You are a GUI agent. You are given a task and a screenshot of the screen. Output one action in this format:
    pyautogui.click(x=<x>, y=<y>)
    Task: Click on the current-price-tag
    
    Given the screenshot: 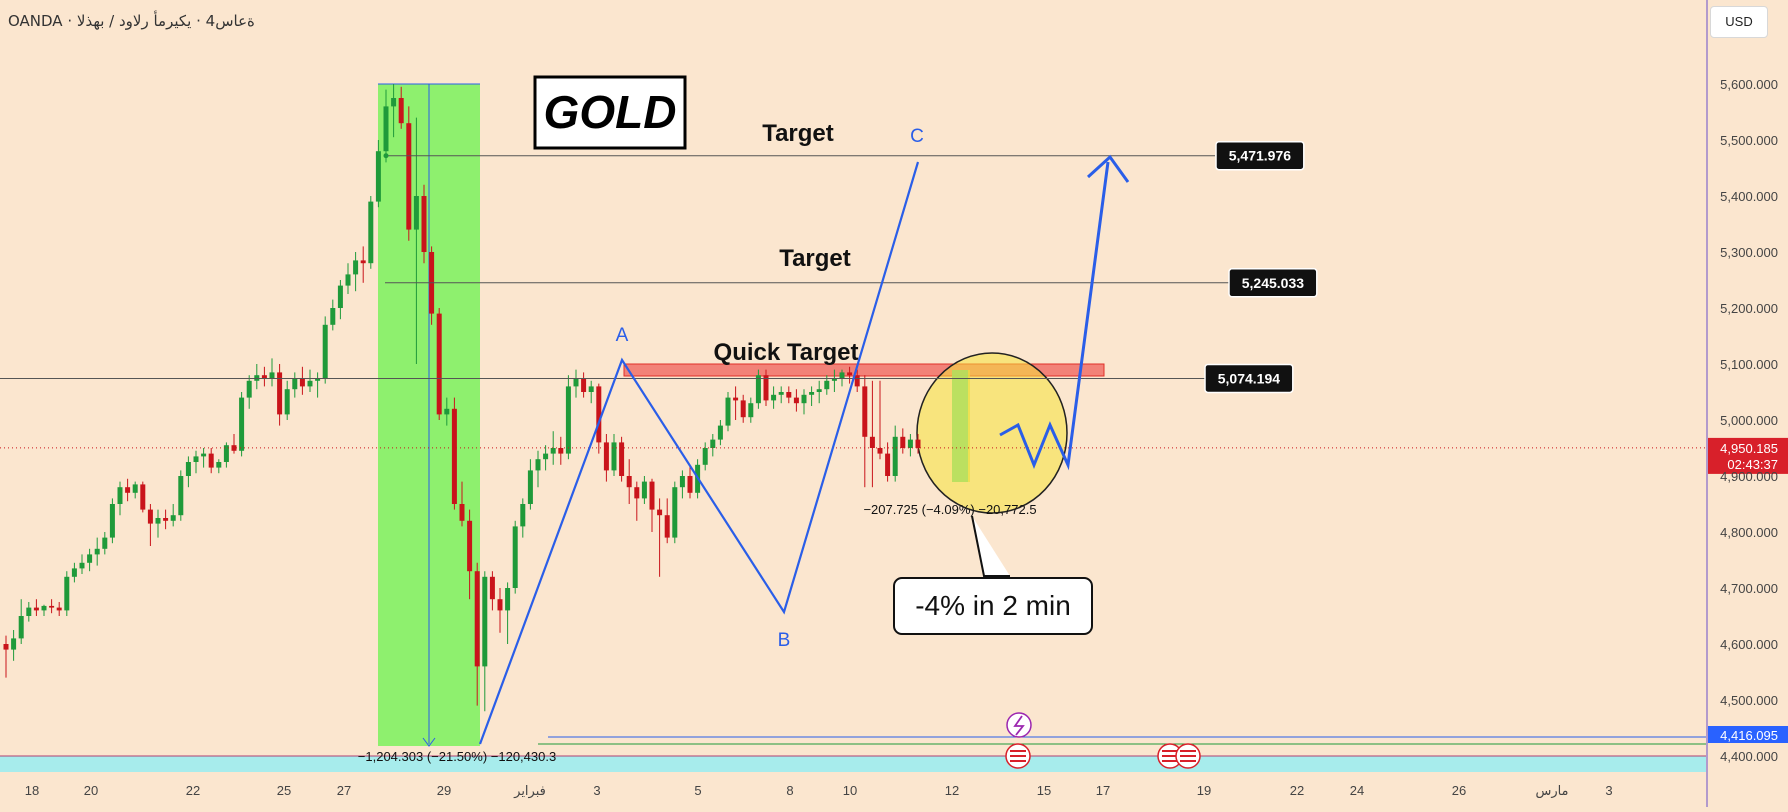 What is the action you would take?
    pyautogui.click(x=1748, y=455)
    